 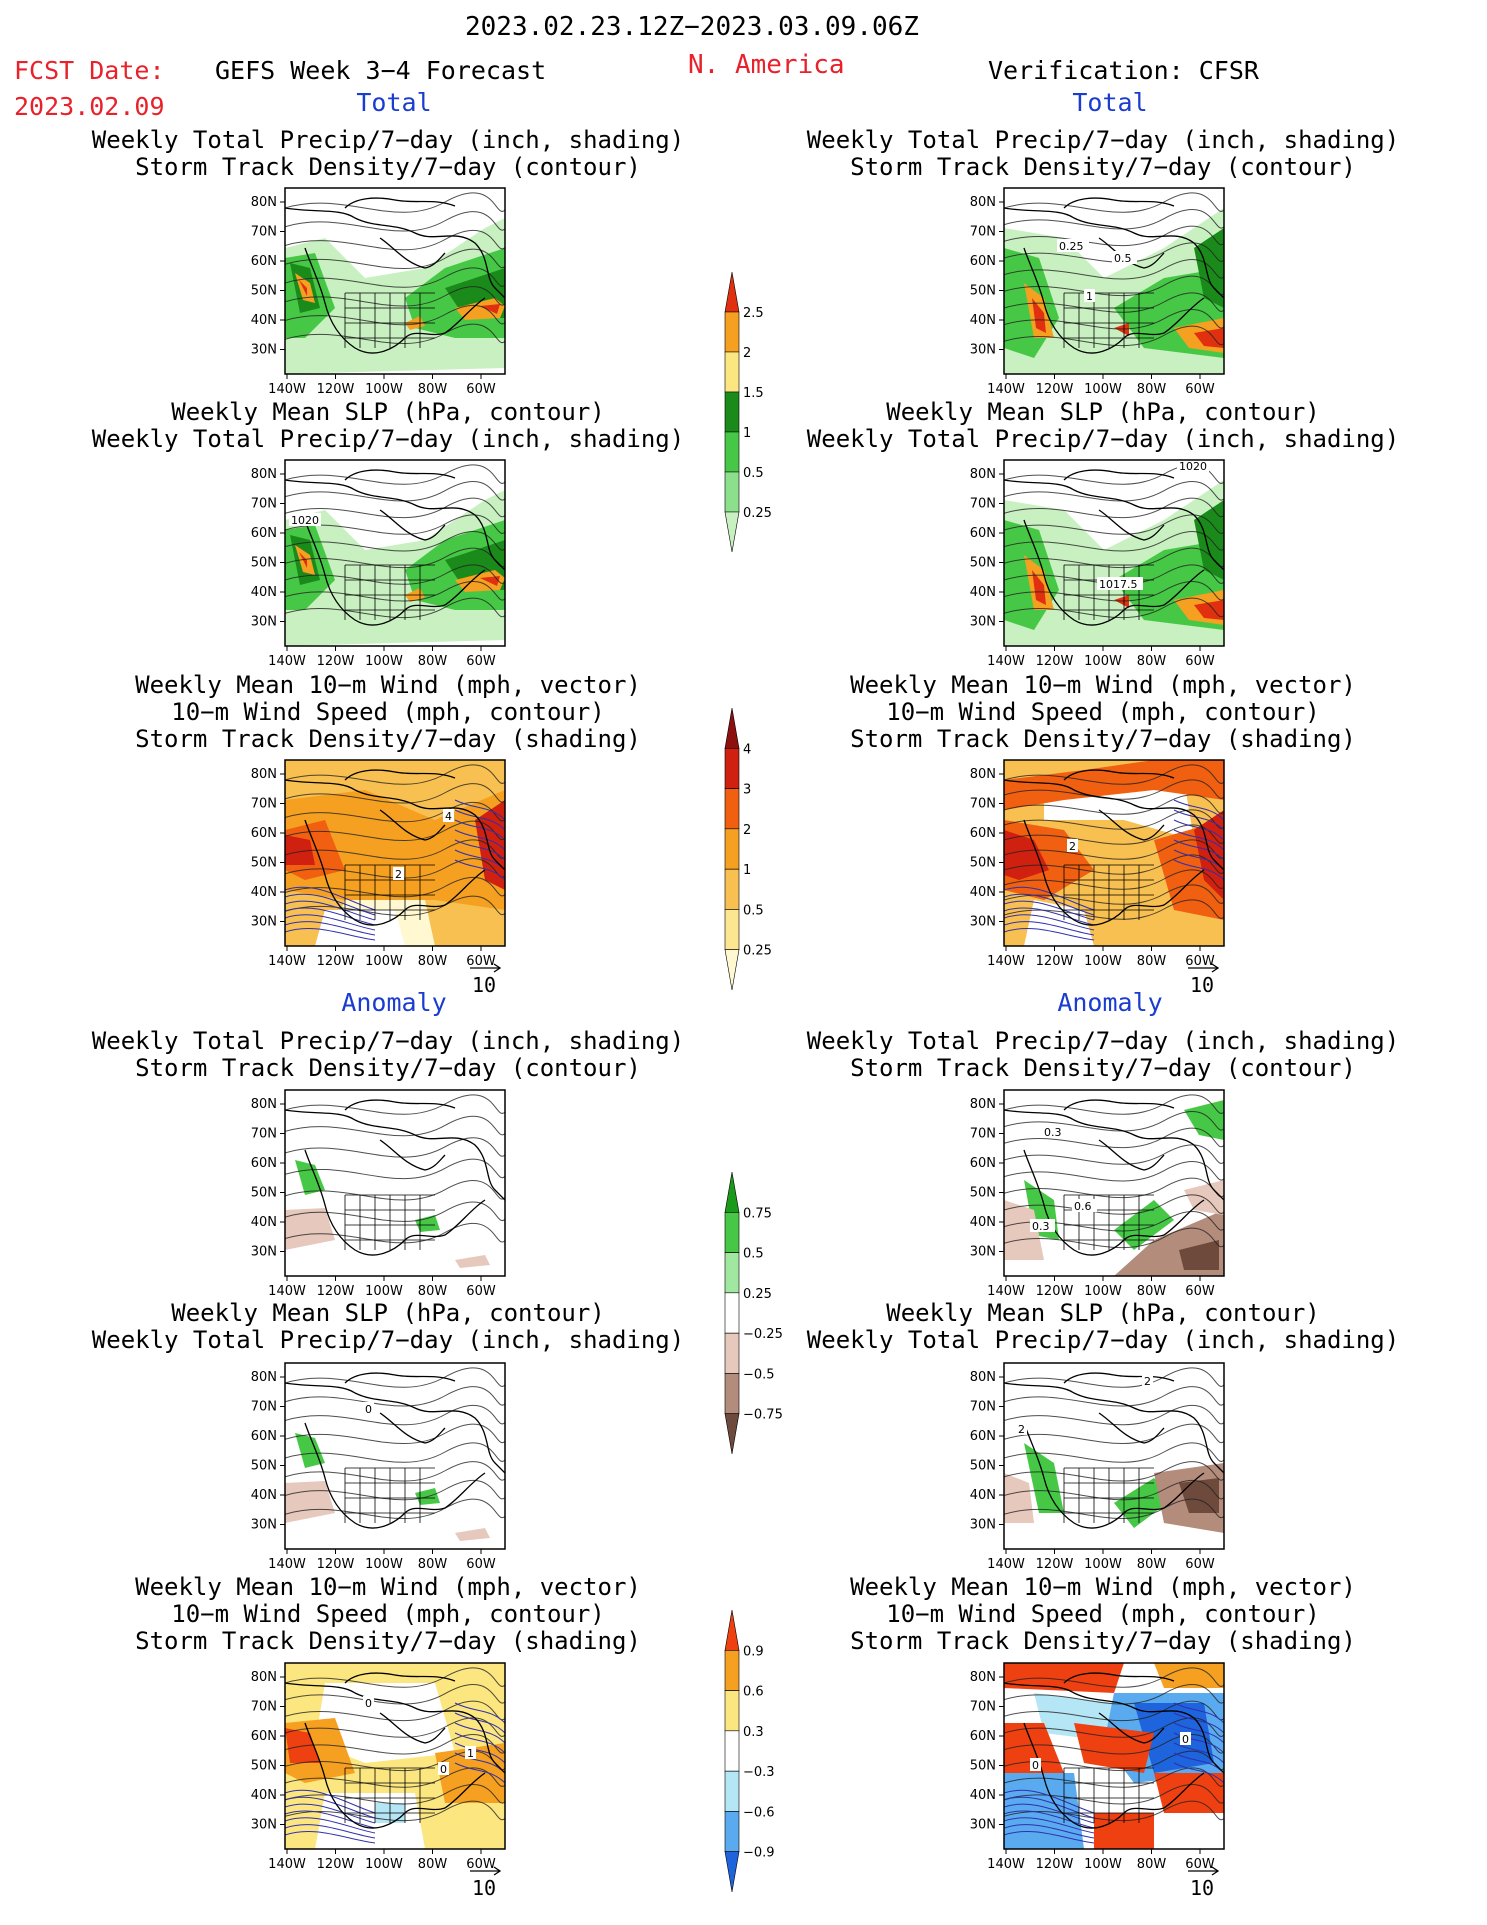 What do you see at coordinates (305, 520) in the screenshot?
I see `contour-label: 1020` at bounding box center [305, 520].